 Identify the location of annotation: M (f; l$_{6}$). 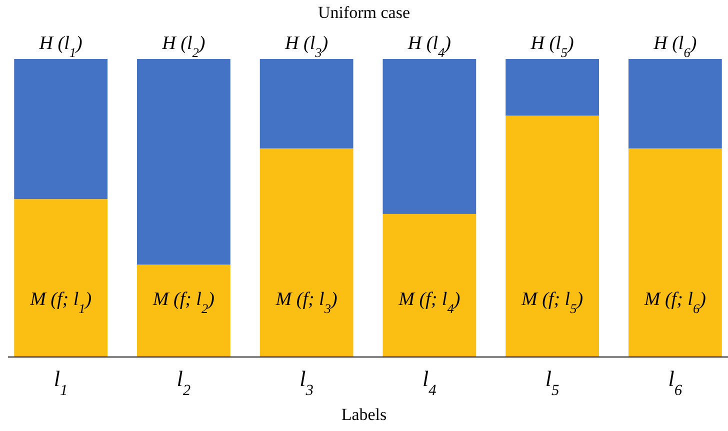
(674, 302).